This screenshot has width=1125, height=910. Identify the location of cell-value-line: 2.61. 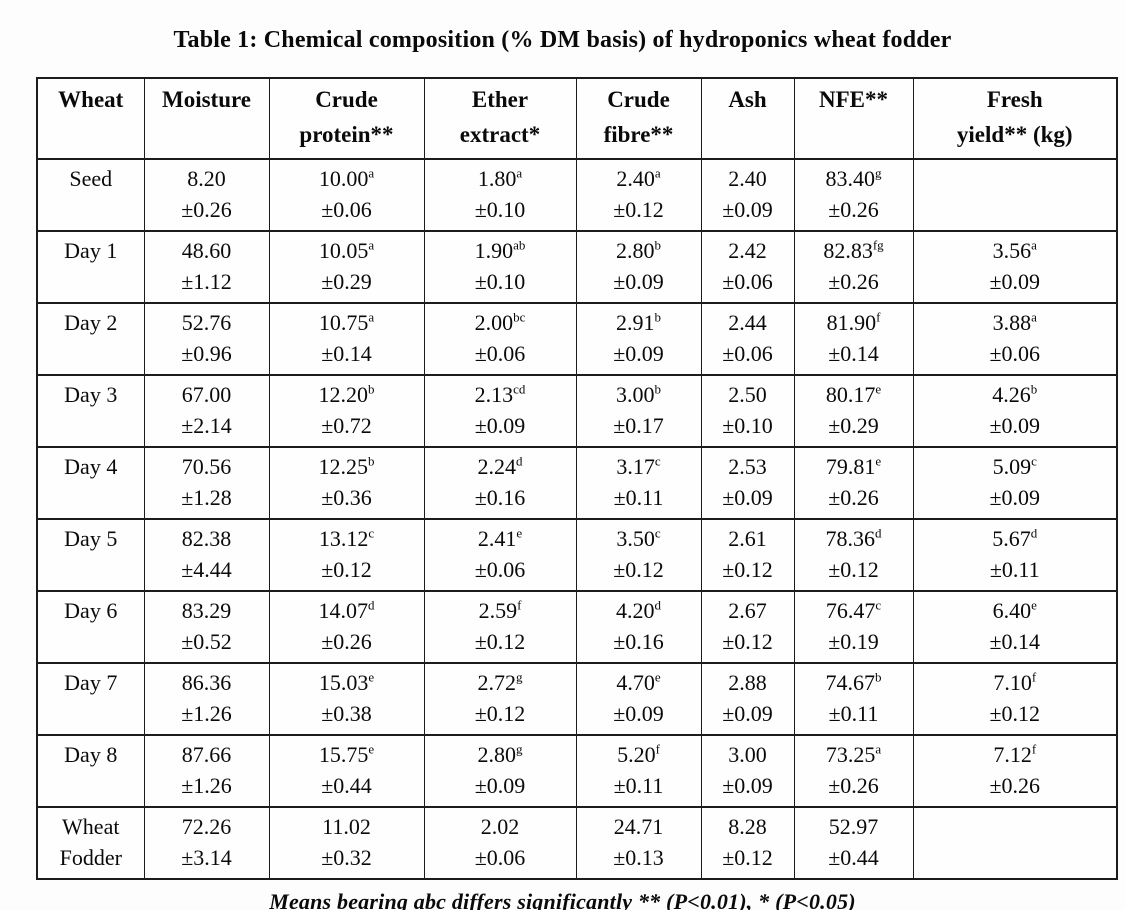
(748, 538).